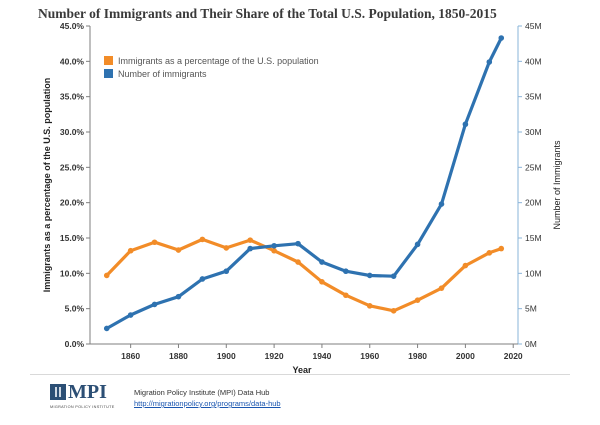 This screenshot has width=600, height=425. What do you see at coordinates (72, 203) in the screenshot?
I see `y-left-tick-label: 20.0%` at bounding box center [72, 203].